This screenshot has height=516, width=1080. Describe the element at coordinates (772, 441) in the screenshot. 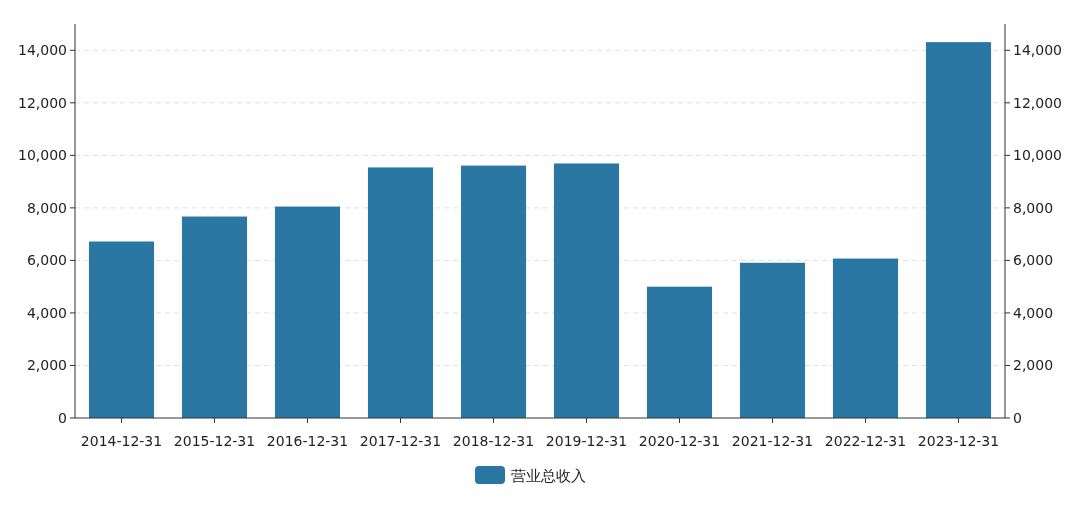

I see `x-tick-label: 2021-12-31` at that location.